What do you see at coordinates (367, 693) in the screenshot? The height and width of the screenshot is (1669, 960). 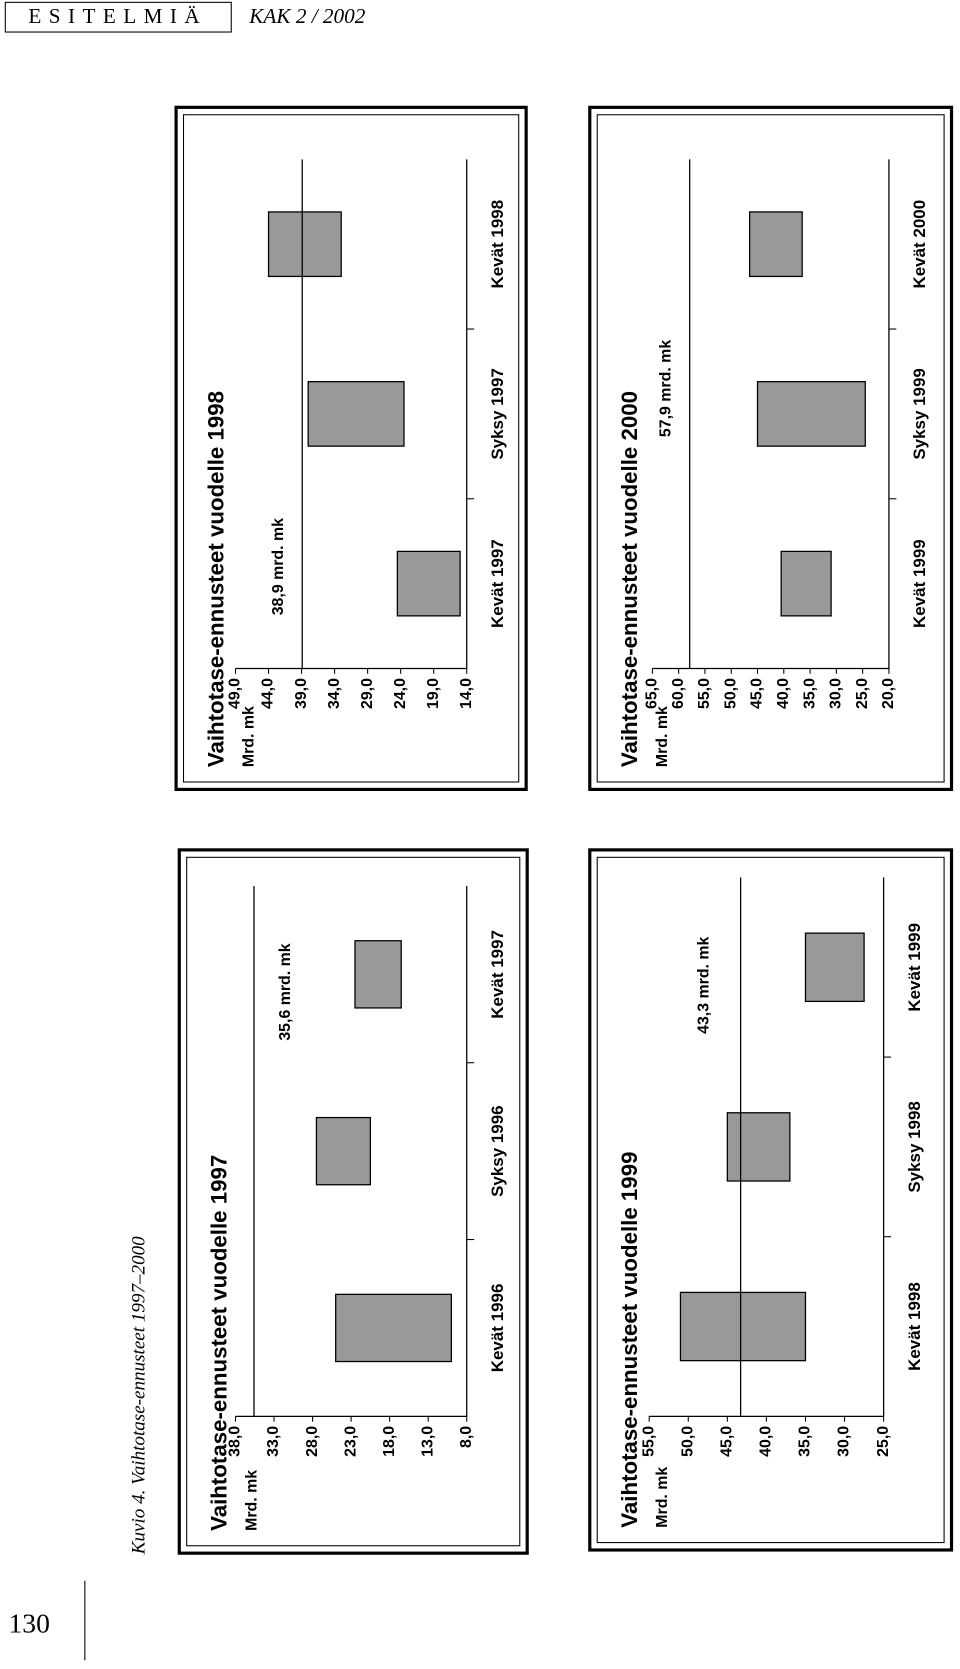 I see `y-tick-label: 29,0` at bounding box center [367, 693].